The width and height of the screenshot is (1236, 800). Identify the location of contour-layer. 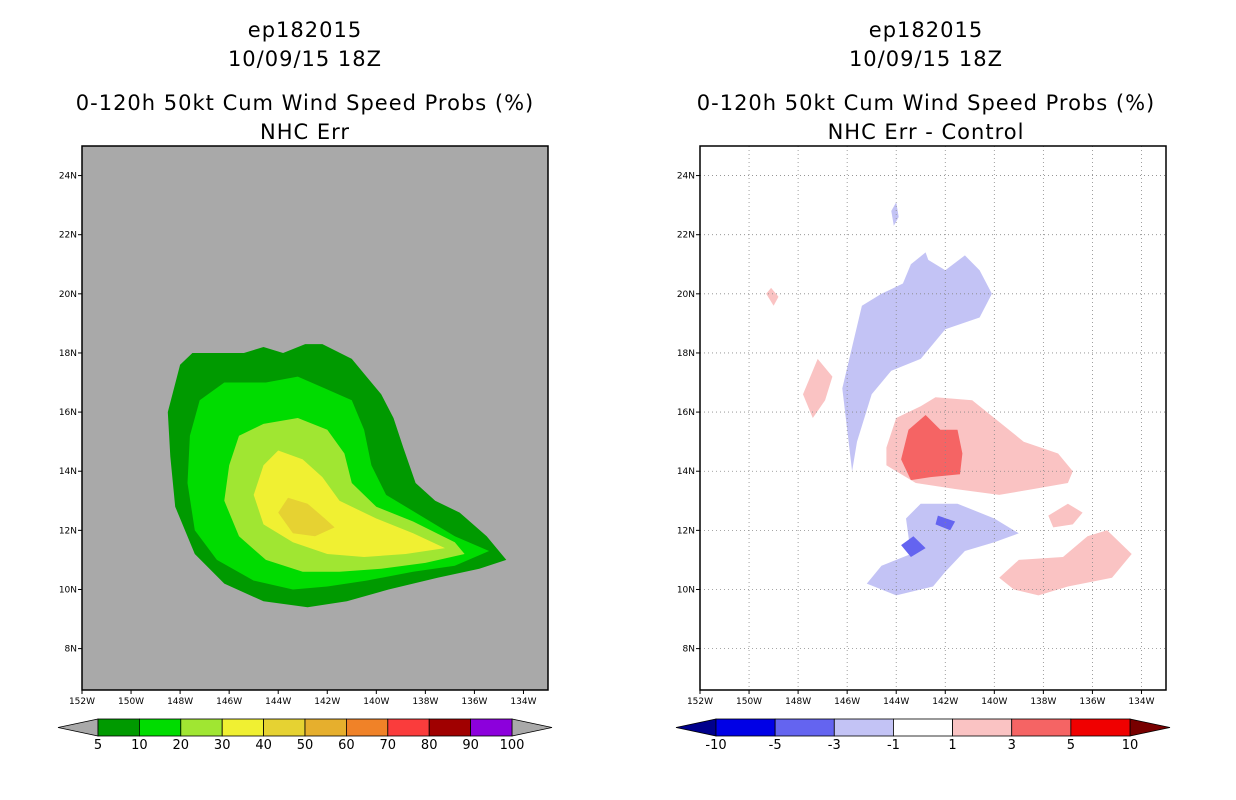
(337, 476).